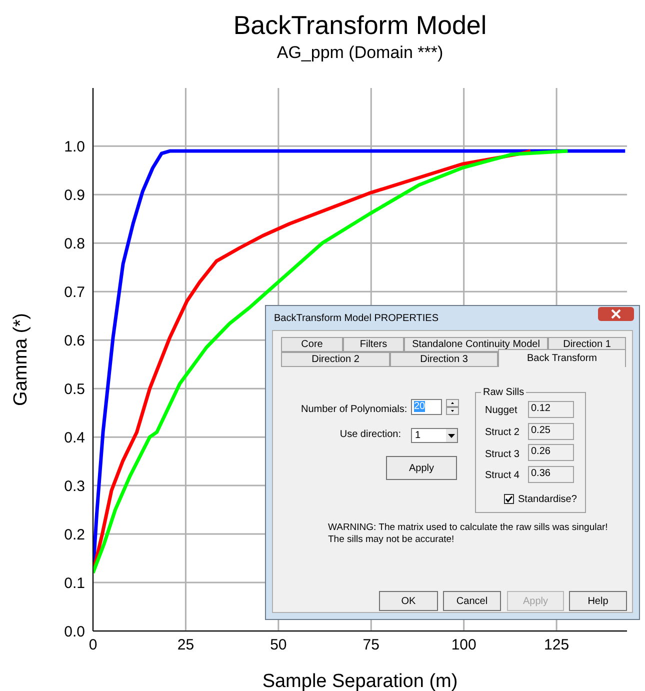 This screenshot has width=645, height=691. What do you see at coordinates (371, 645) in the screenshot?
I see `x-tick-label: 75` at bounding box center [371, 645].